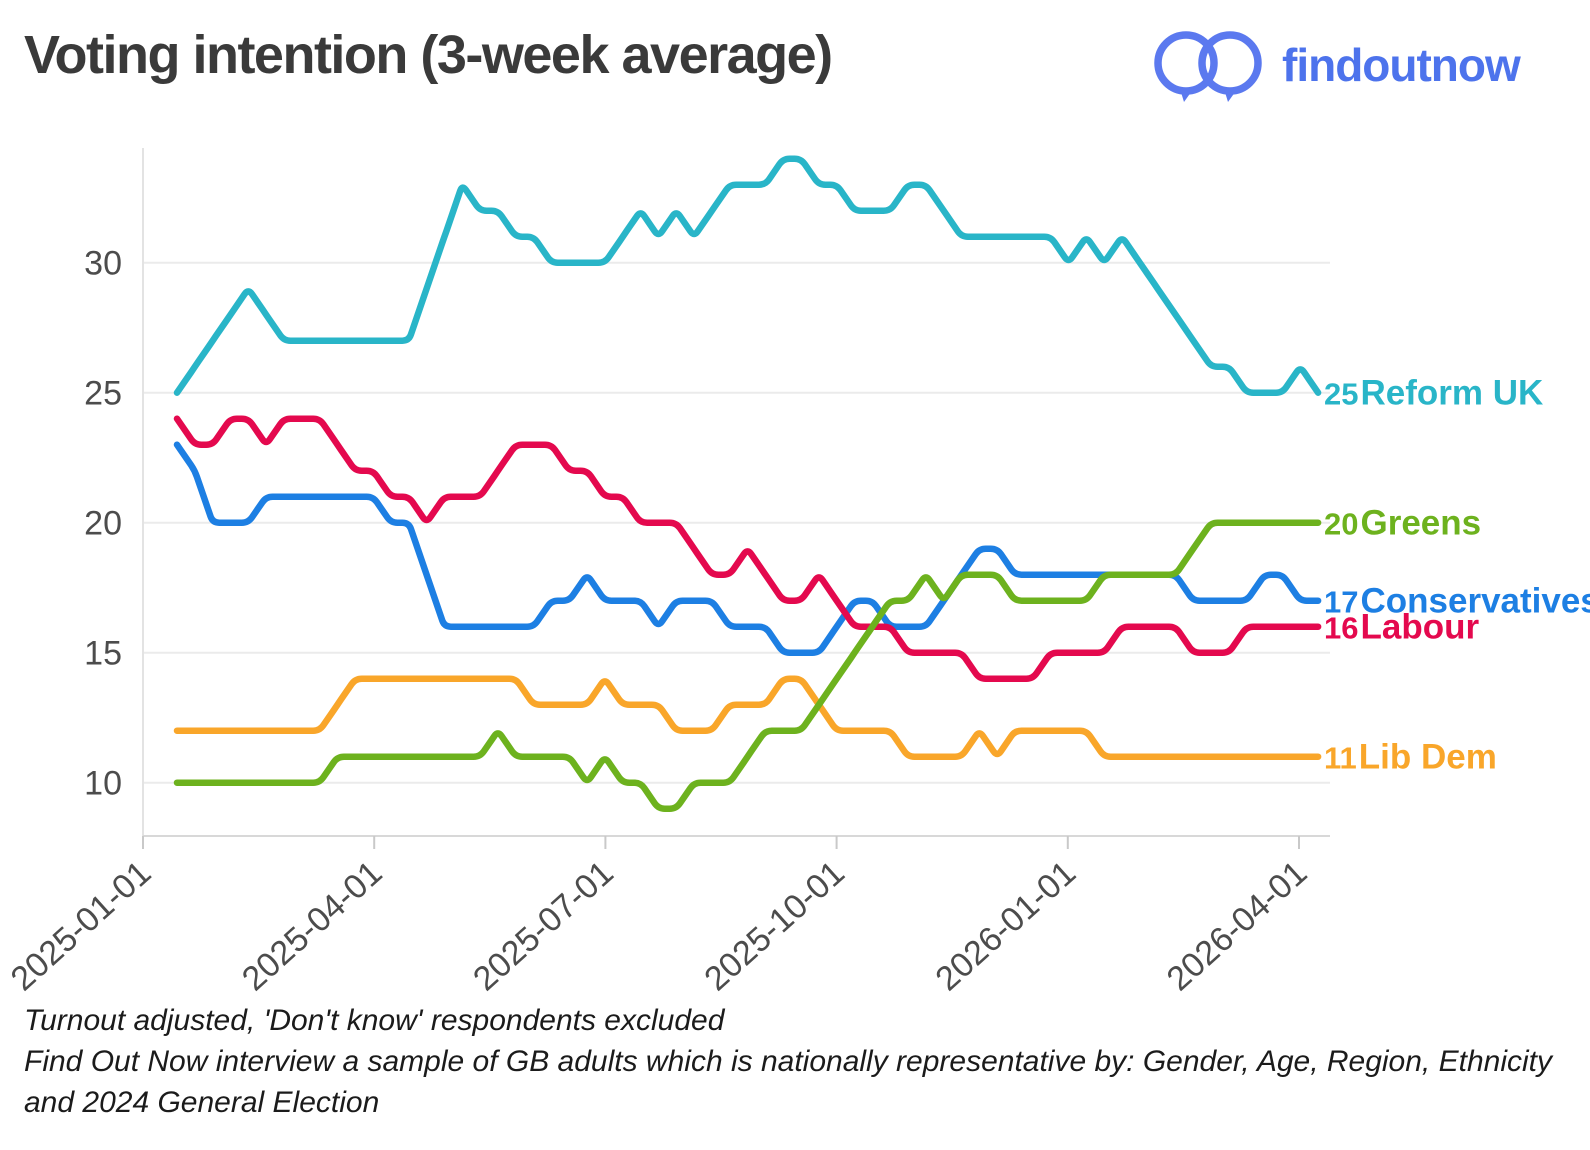  I want to click on x-tick-label: 2025-01-01, so click(81, 926).